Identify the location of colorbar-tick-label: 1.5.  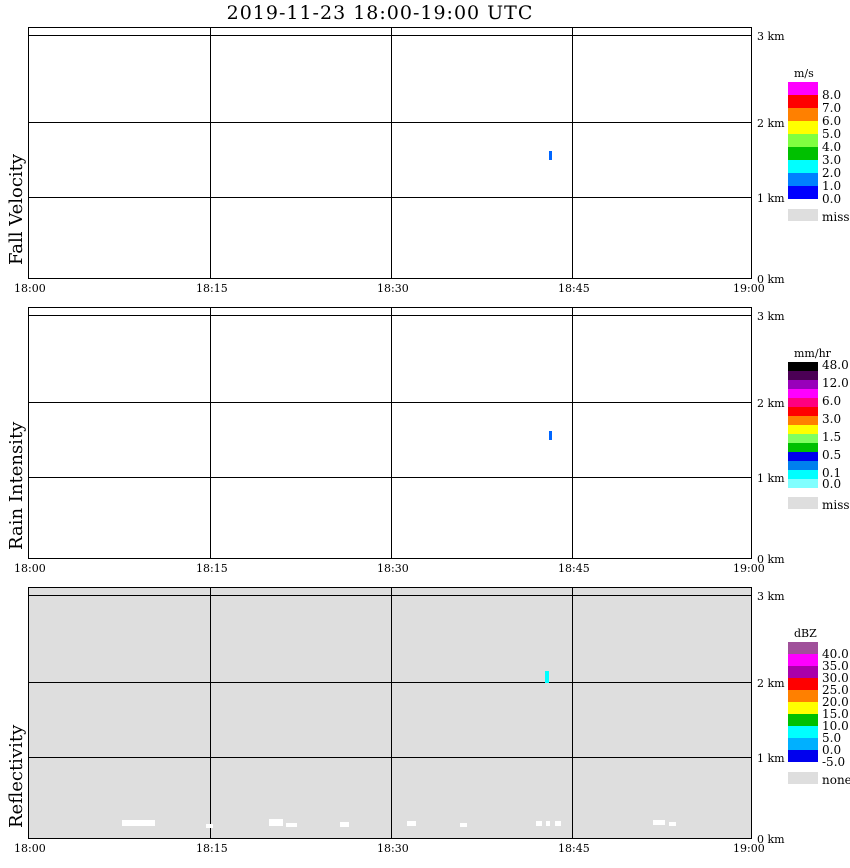
(832, 437).